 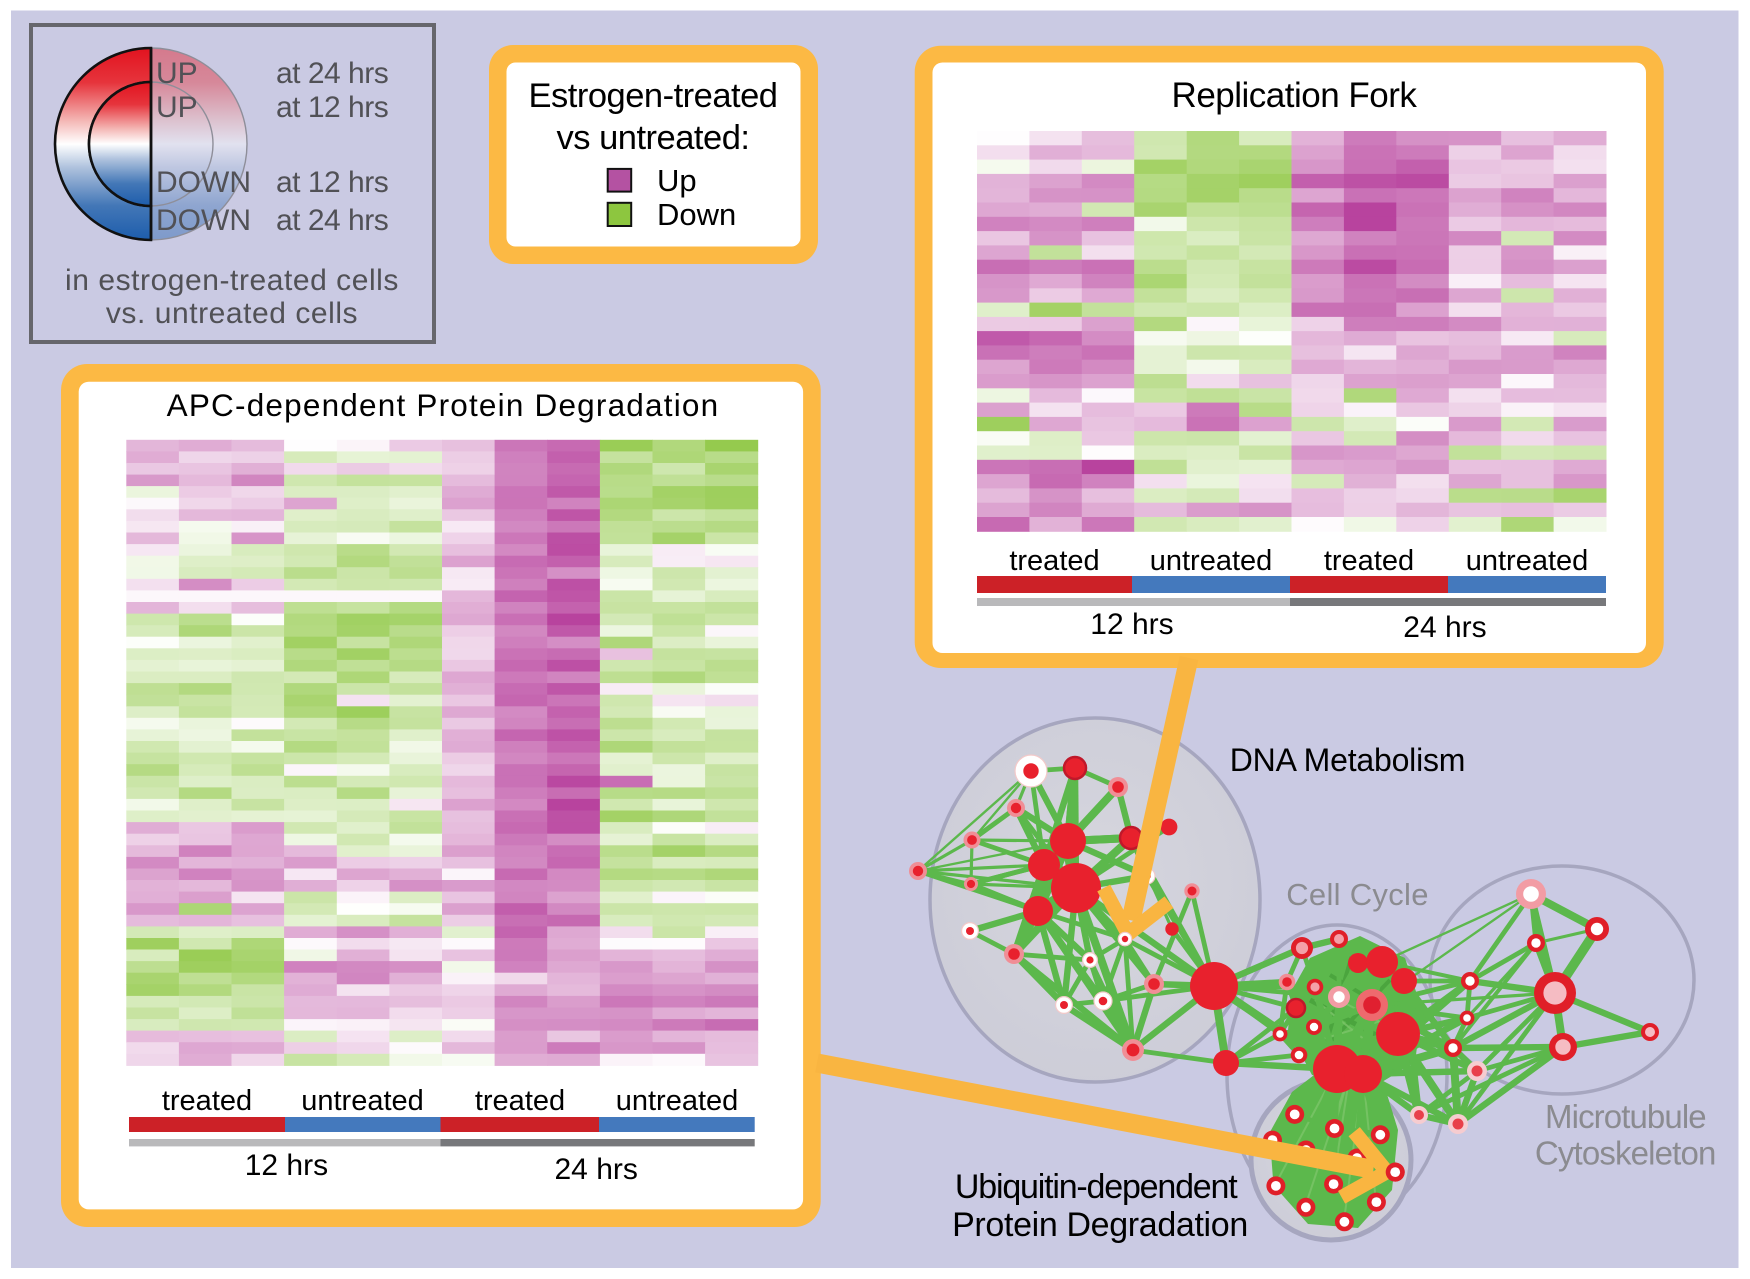 I want to click on svg-text: Ubiquitin-dependent, so click(x=1096, y=1187).